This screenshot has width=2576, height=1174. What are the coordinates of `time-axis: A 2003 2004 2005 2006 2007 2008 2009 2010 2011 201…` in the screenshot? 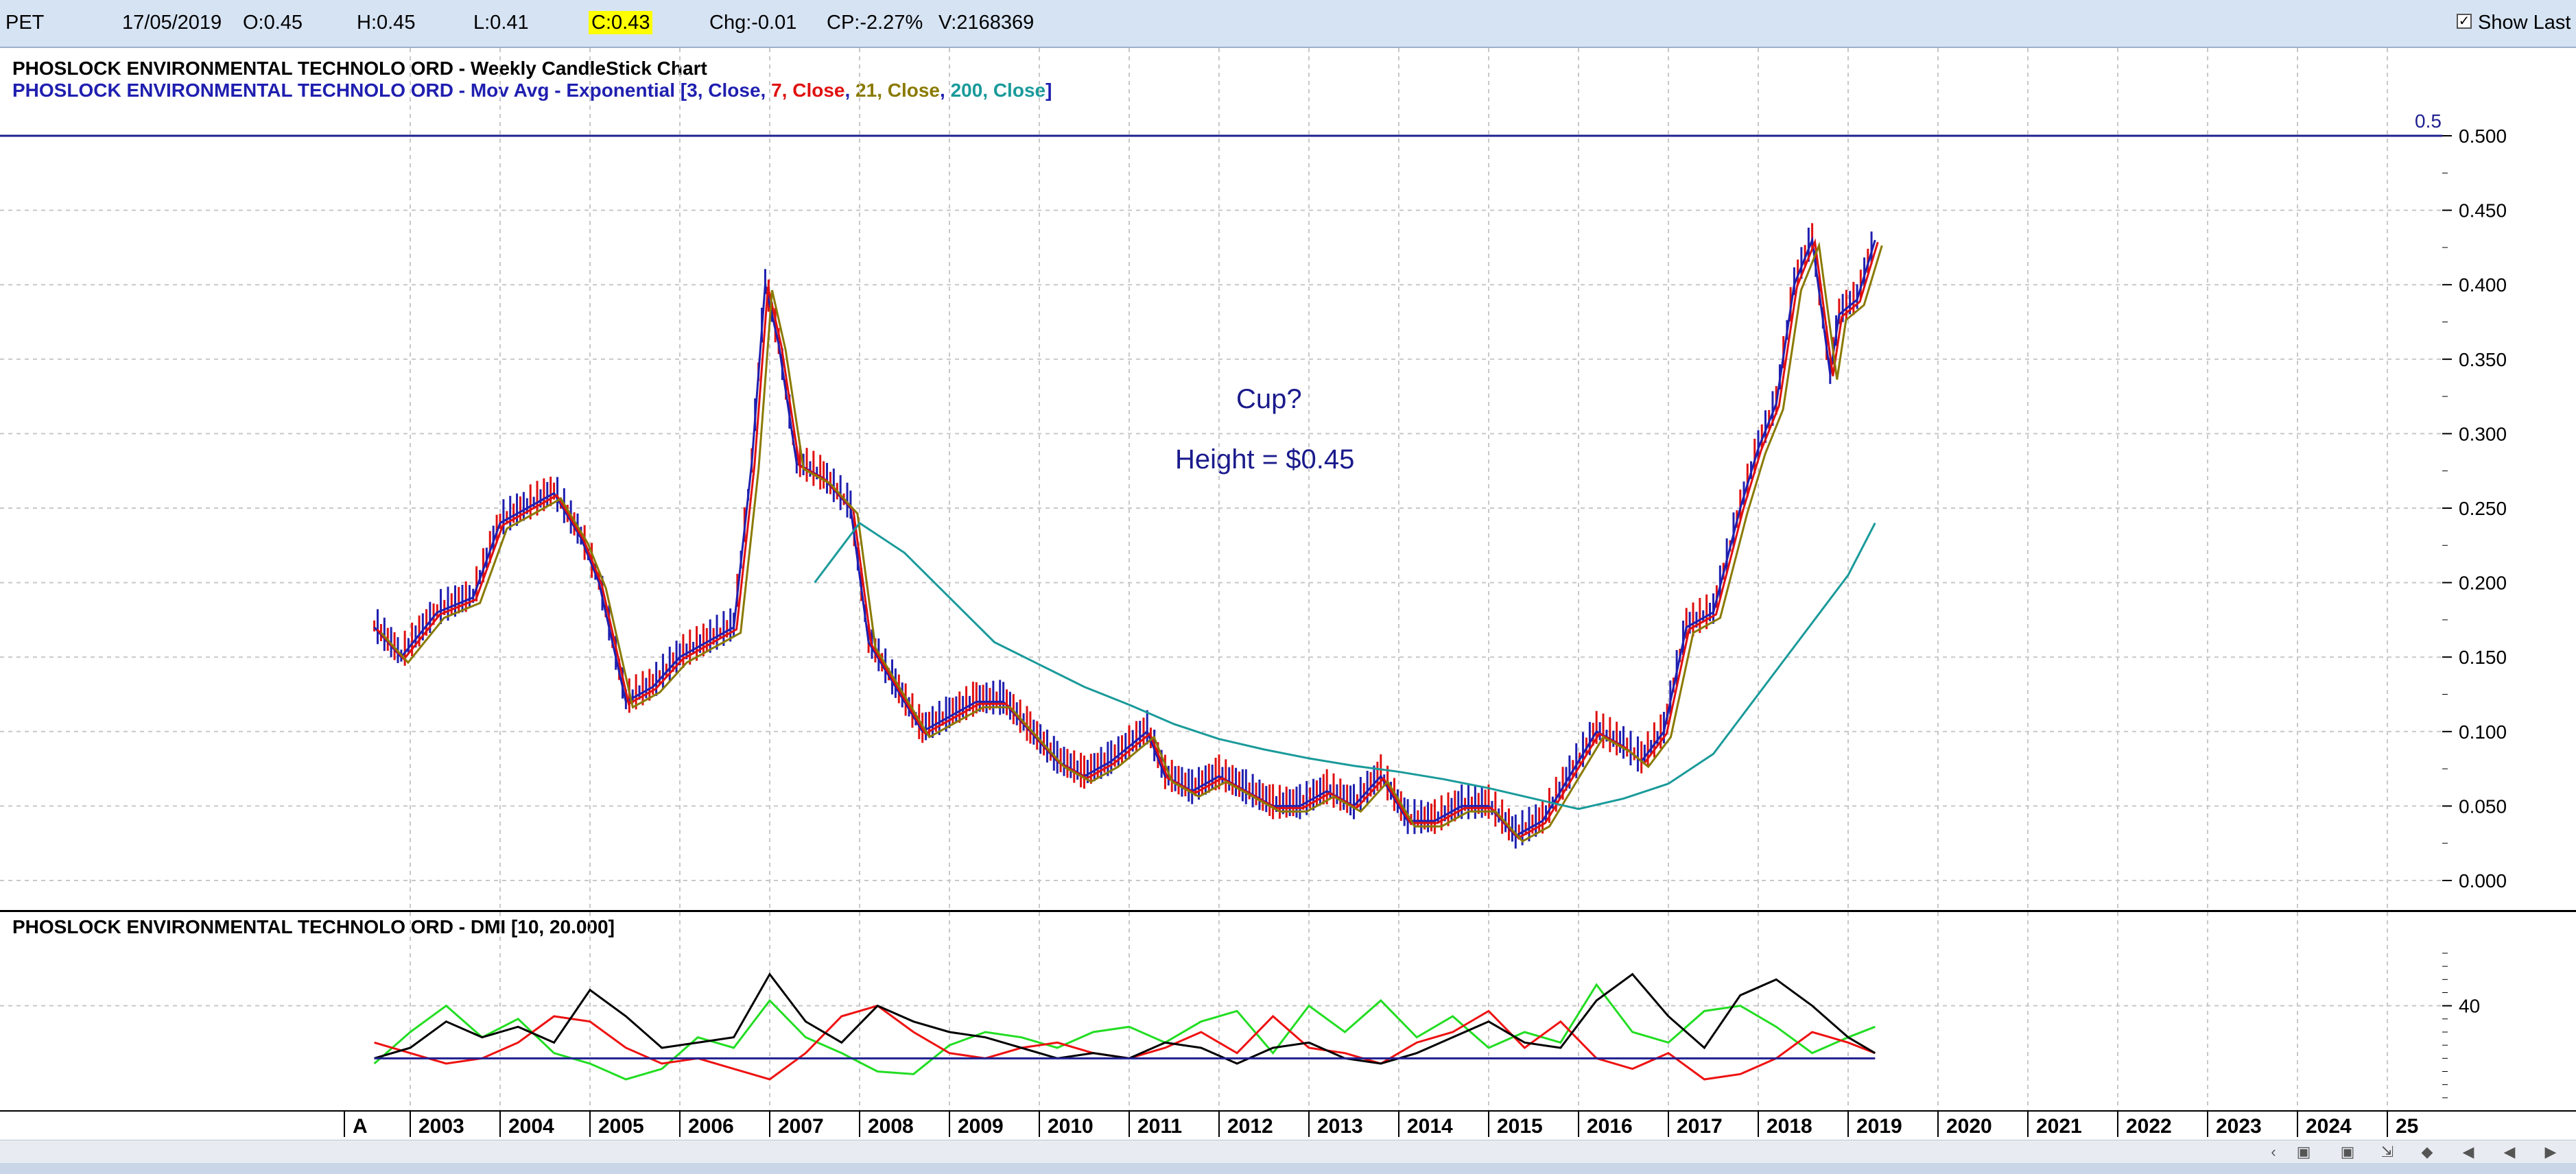 It's located at (1288, 1124).